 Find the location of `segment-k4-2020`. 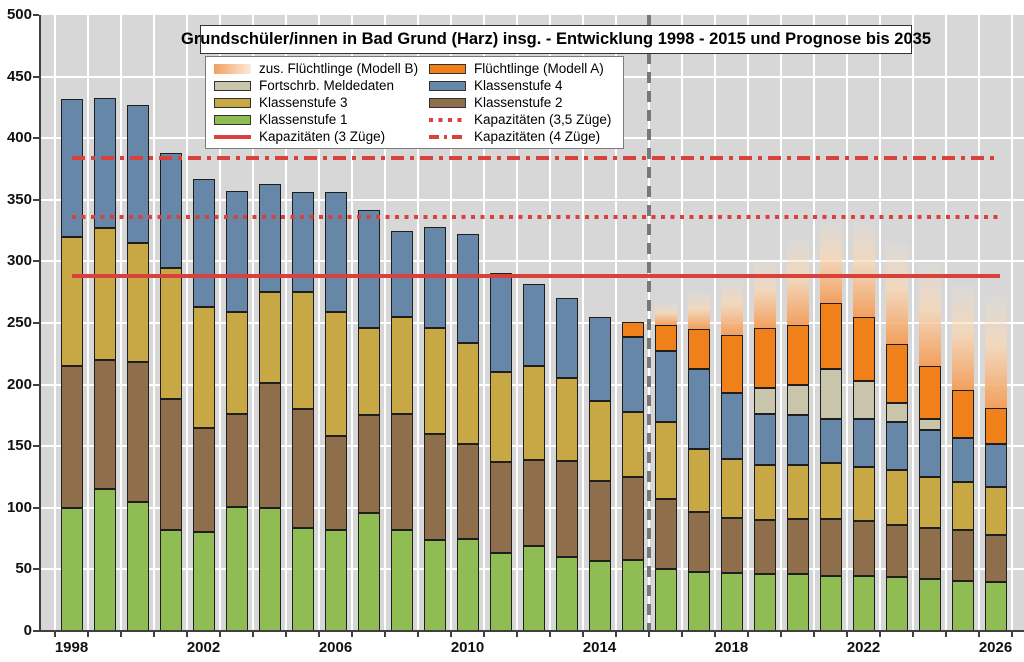

segment-k4-2020 is located at coordinates (797, 440).